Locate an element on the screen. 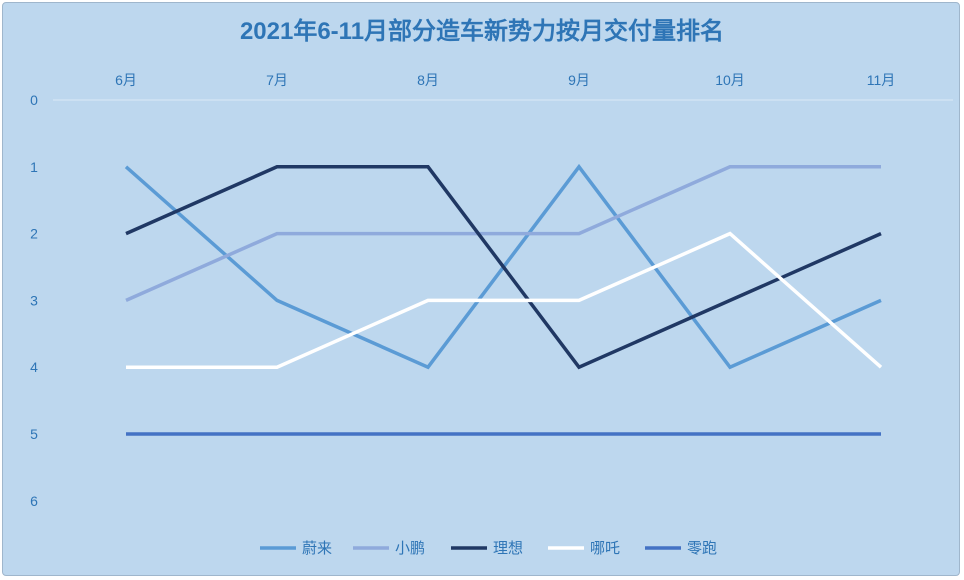 The image size is (964, 580). y-tick-label: 2 is located at coordinates (34, 234).